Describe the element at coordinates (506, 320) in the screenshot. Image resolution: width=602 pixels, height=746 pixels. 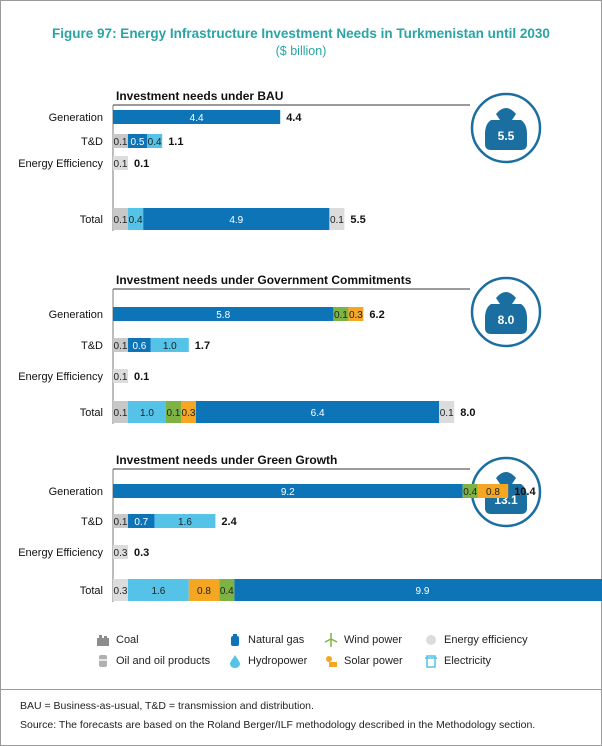
I see `badge-value: 8.0` at that location.